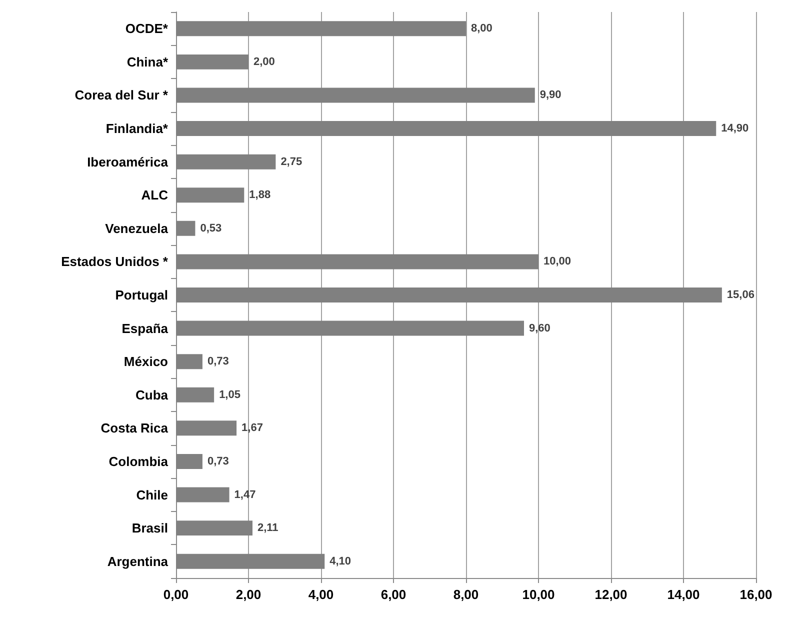 The height and width of the screenshot is (626, 788). Describe the element at coordinates (466, 594) in the screenshot. I see `x-tick-label: 8,00` at that location.